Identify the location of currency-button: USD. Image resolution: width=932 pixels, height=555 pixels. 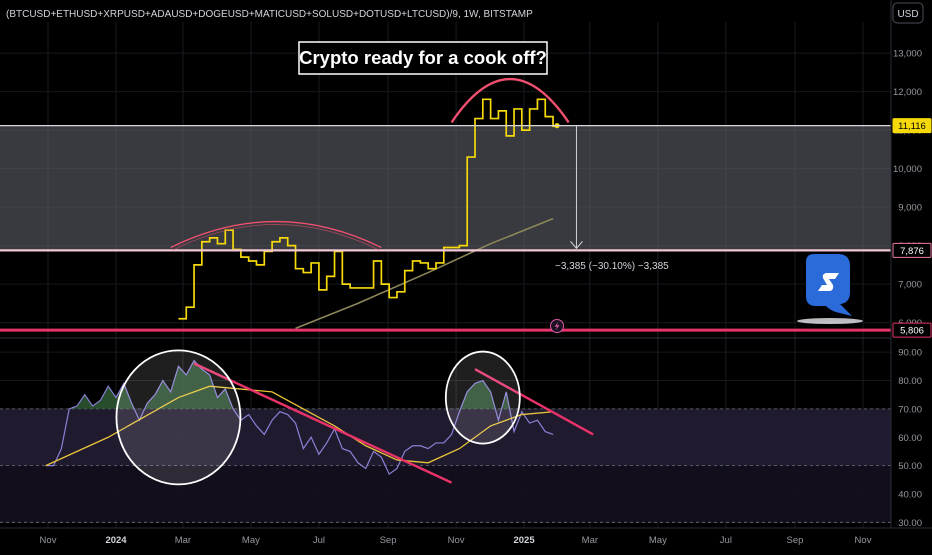
(908, 13).